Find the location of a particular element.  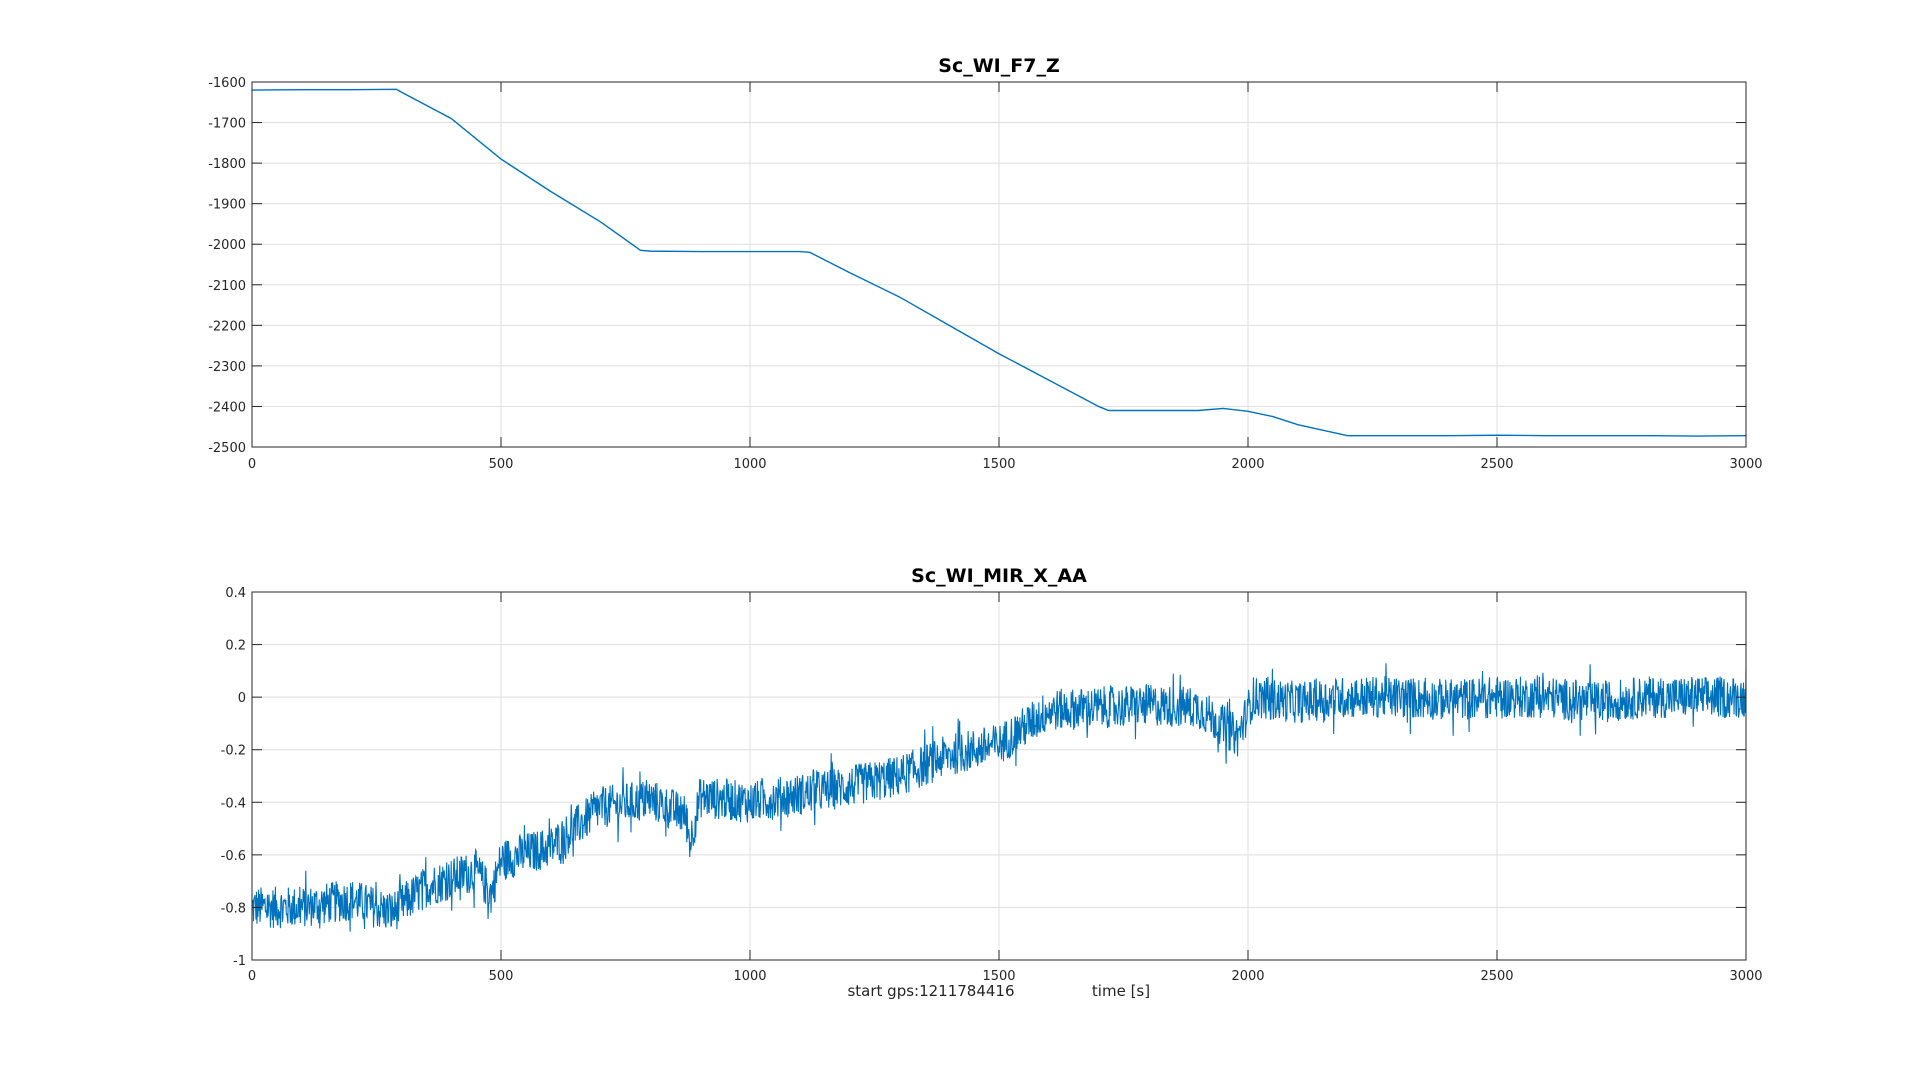

y-tick-label: -2100 is located at coordinates (227, 286).